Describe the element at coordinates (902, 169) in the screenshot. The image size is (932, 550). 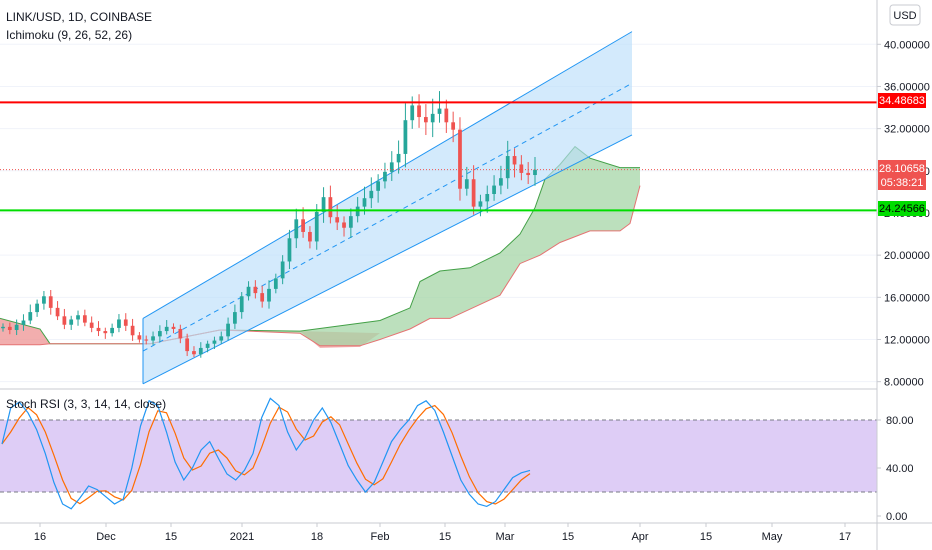
I see `current-price-text: 28.10658` at that location.